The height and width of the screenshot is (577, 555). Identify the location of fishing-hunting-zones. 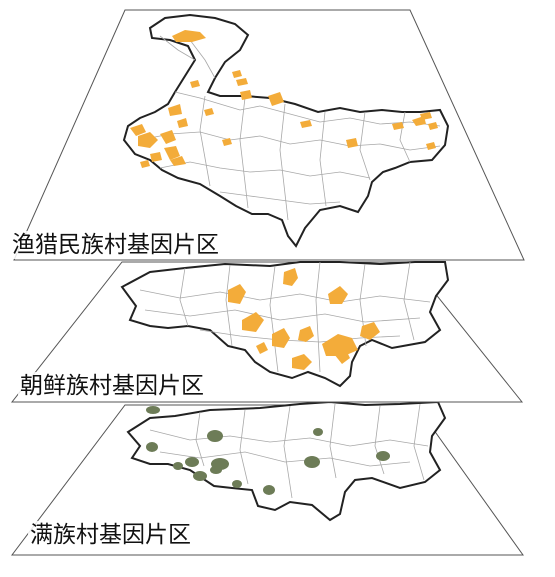
(284, 99).